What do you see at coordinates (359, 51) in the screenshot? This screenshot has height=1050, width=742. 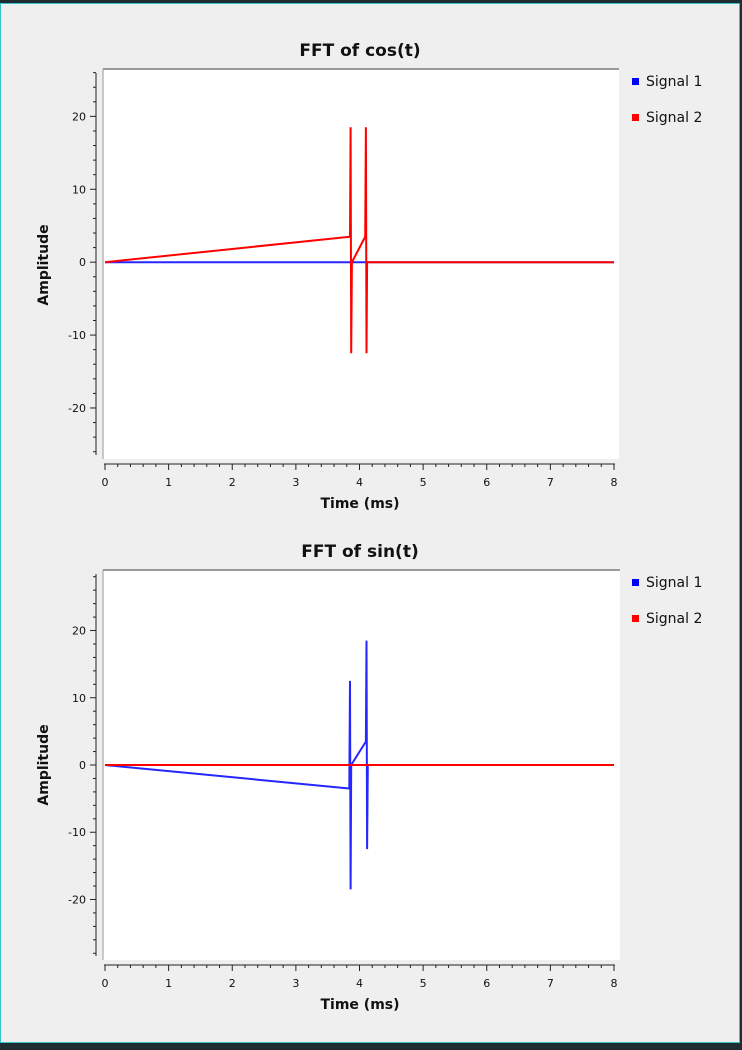 I see `chart-title: FFT of cos(t)` at bounding box center [359, 51].